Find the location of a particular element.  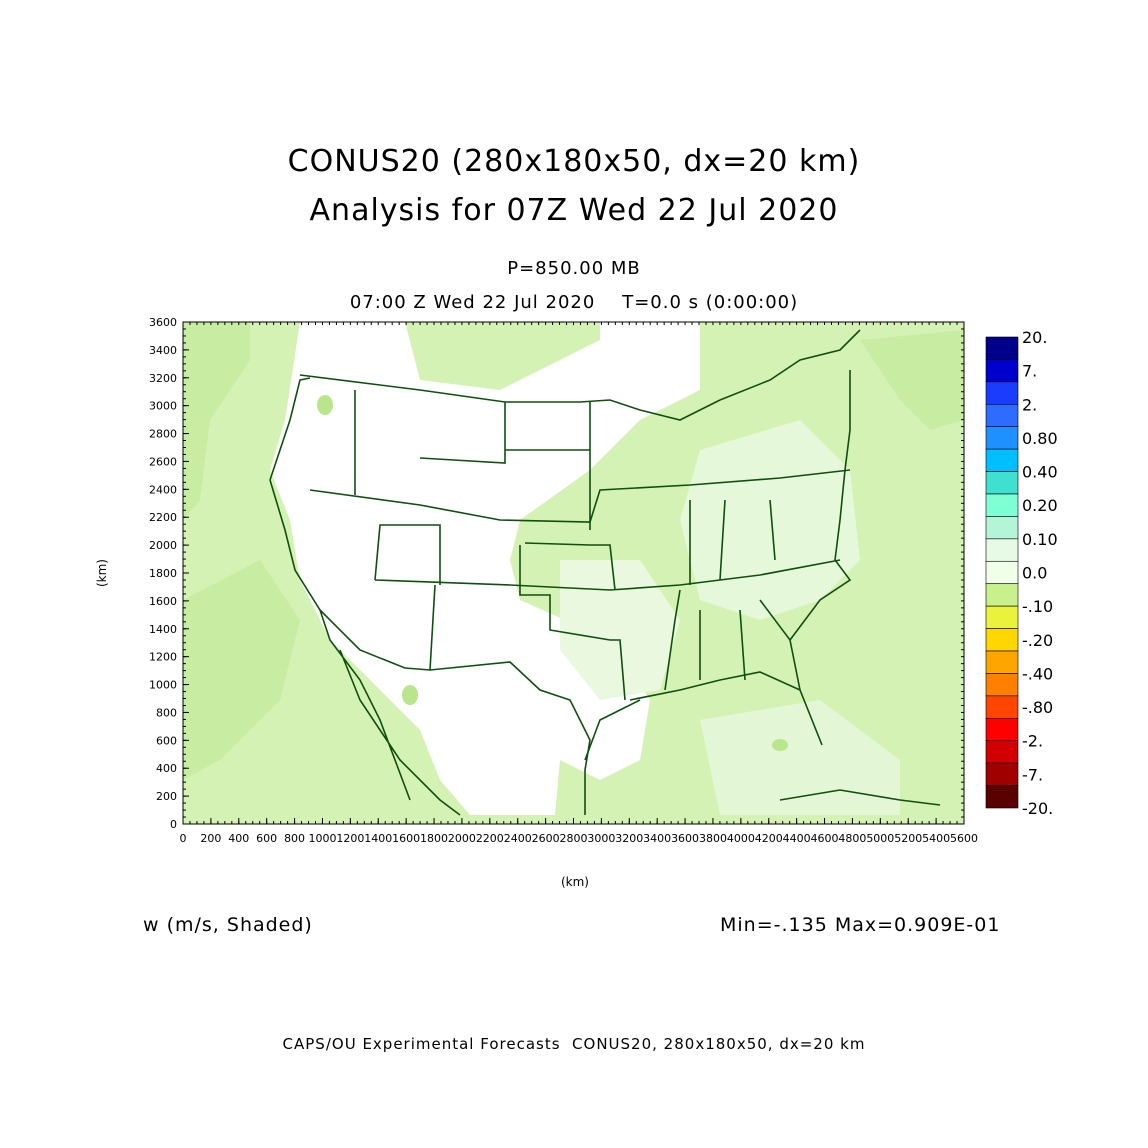

y-tick-label: 1200 is located at coordinates (163, 657).